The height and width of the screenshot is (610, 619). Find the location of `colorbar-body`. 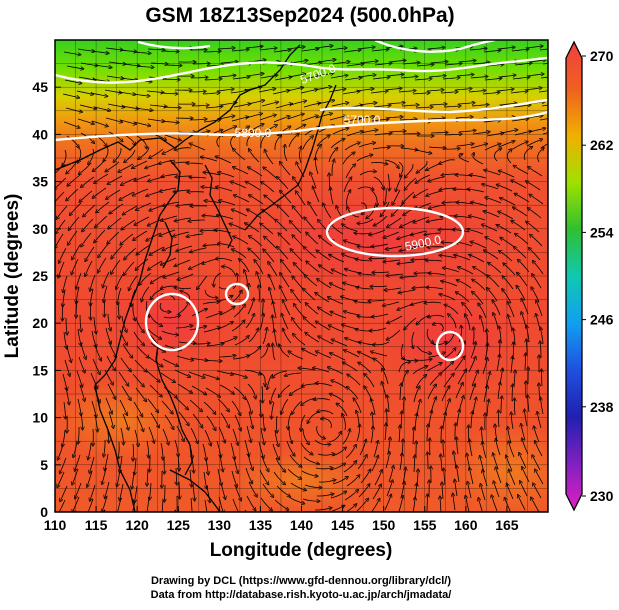

colorbar-body is located at coordinates (574, 276).